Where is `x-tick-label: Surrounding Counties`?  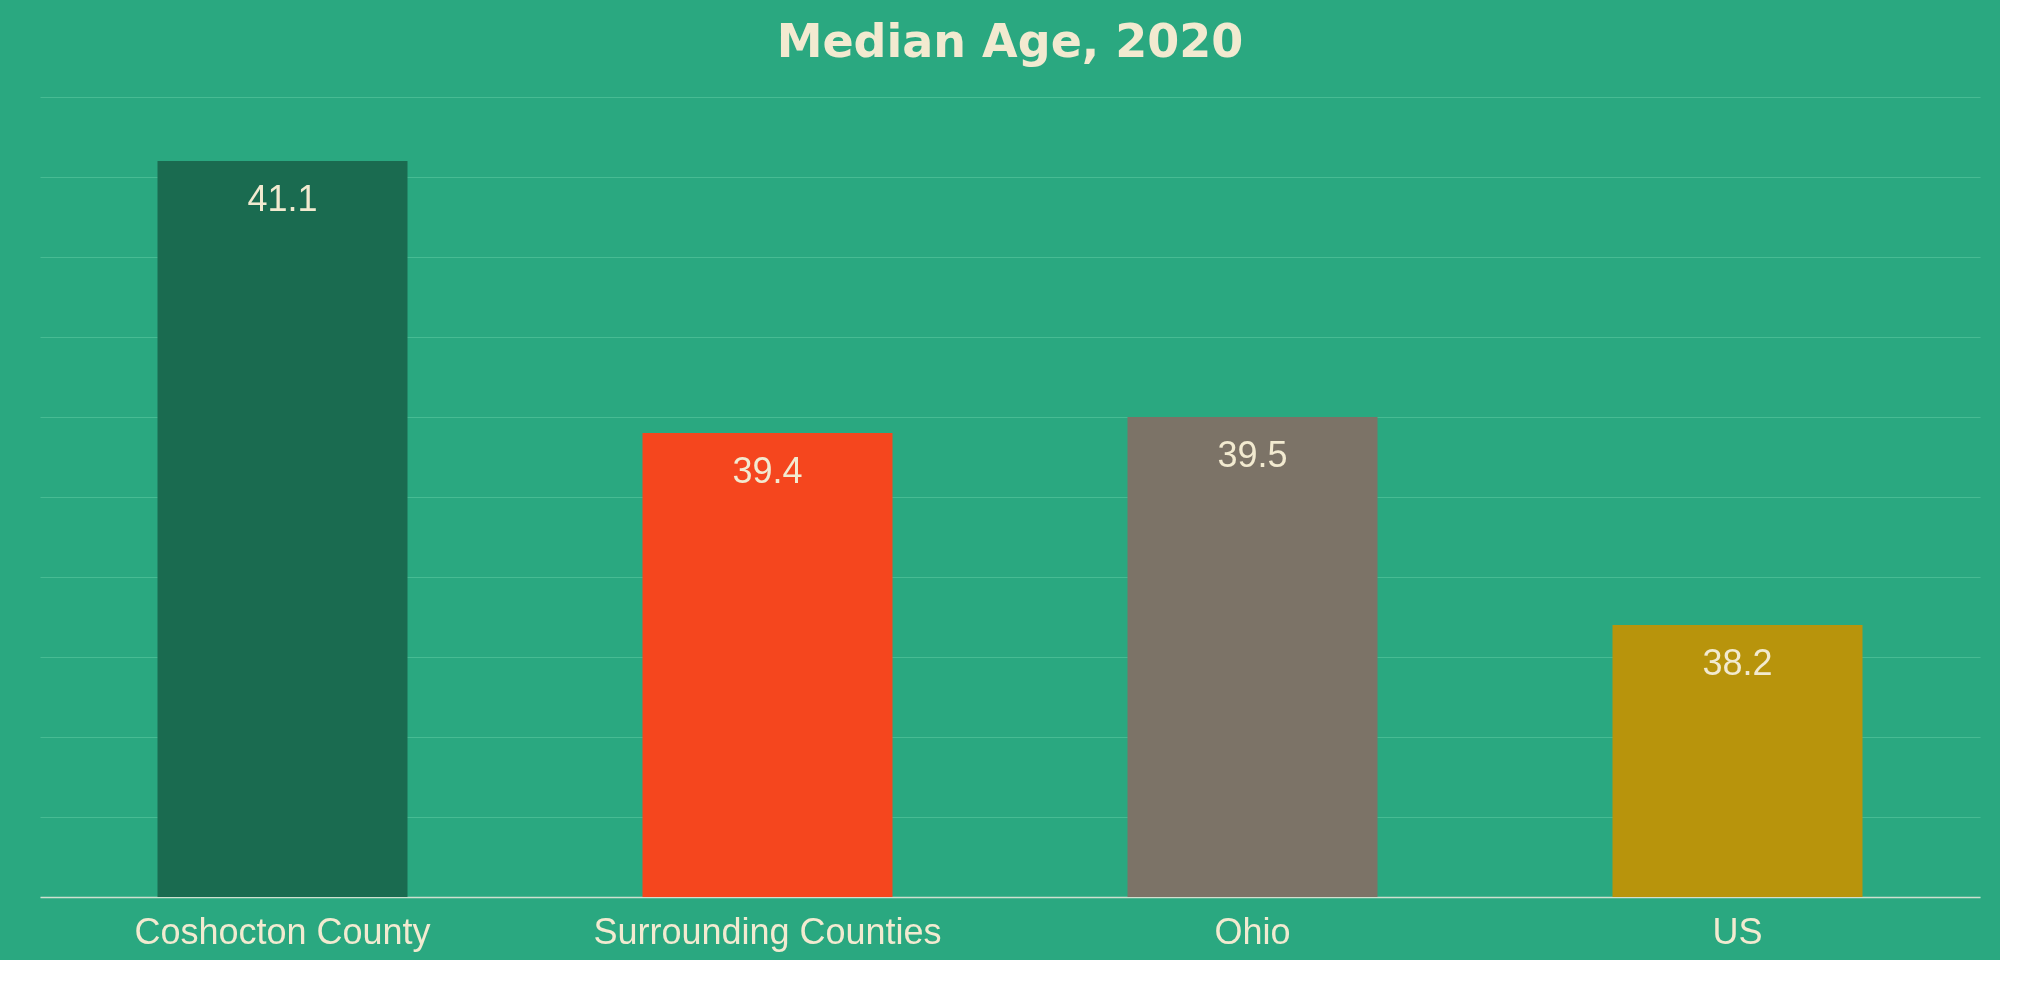
x-tick-label: Surrounding Counties is located at coordinates (767, 931).